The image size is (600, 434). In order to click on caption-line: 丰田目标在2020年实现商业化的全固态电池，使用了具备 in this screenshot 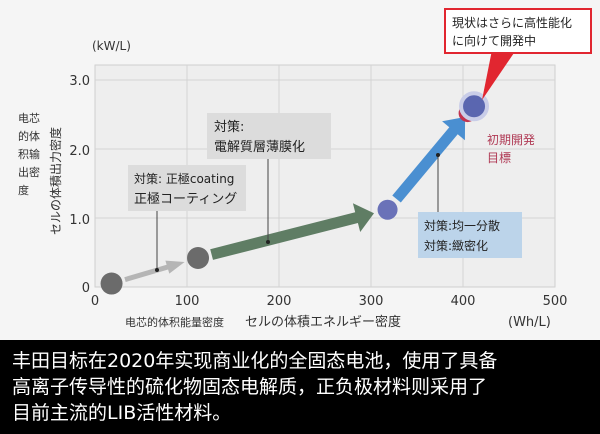, I will do `click(255, 361)`.